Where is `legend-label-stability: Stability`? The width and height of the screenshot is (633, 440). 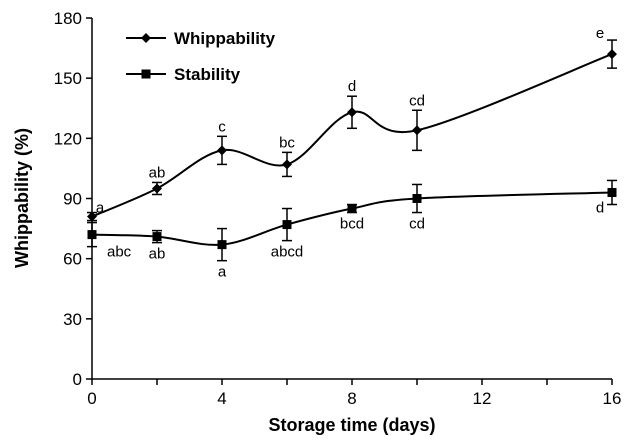 legend-label-stability: Stability is located at coordinates (207, 74).